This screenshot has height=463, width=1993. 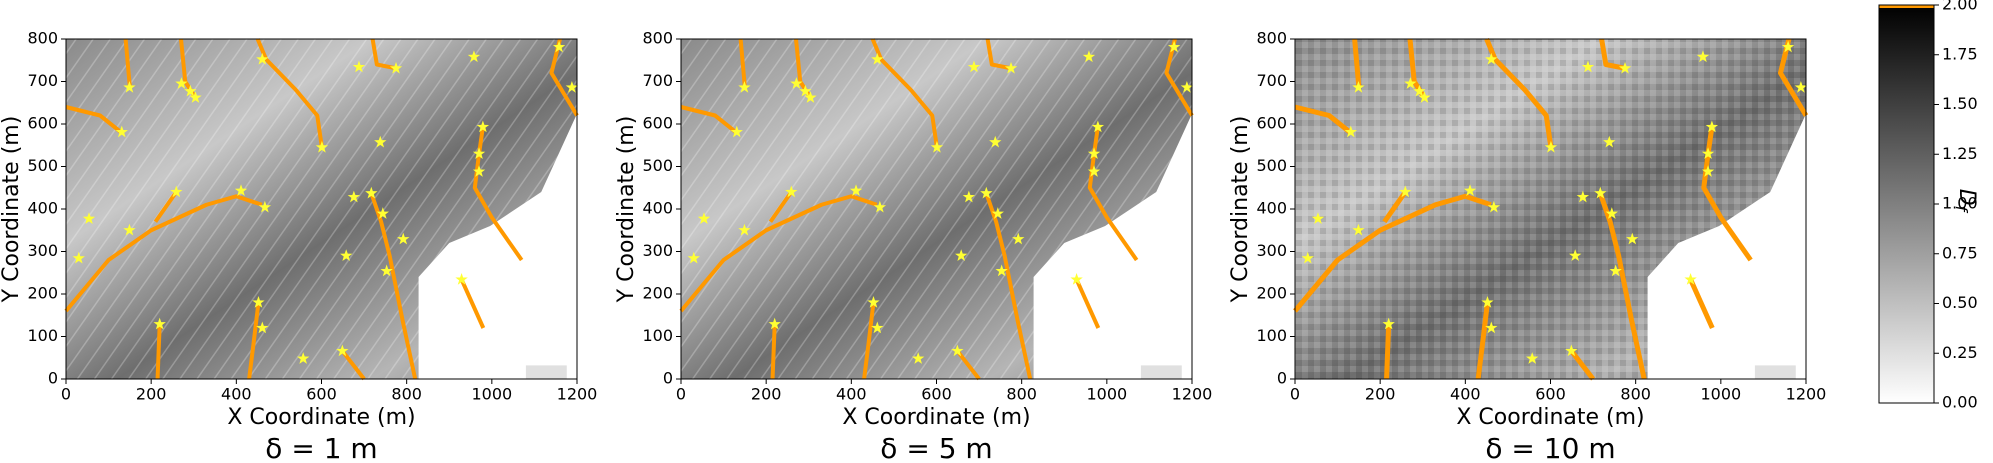 I want to click on x-tick-label: 600, so click(x=1550, y=394).